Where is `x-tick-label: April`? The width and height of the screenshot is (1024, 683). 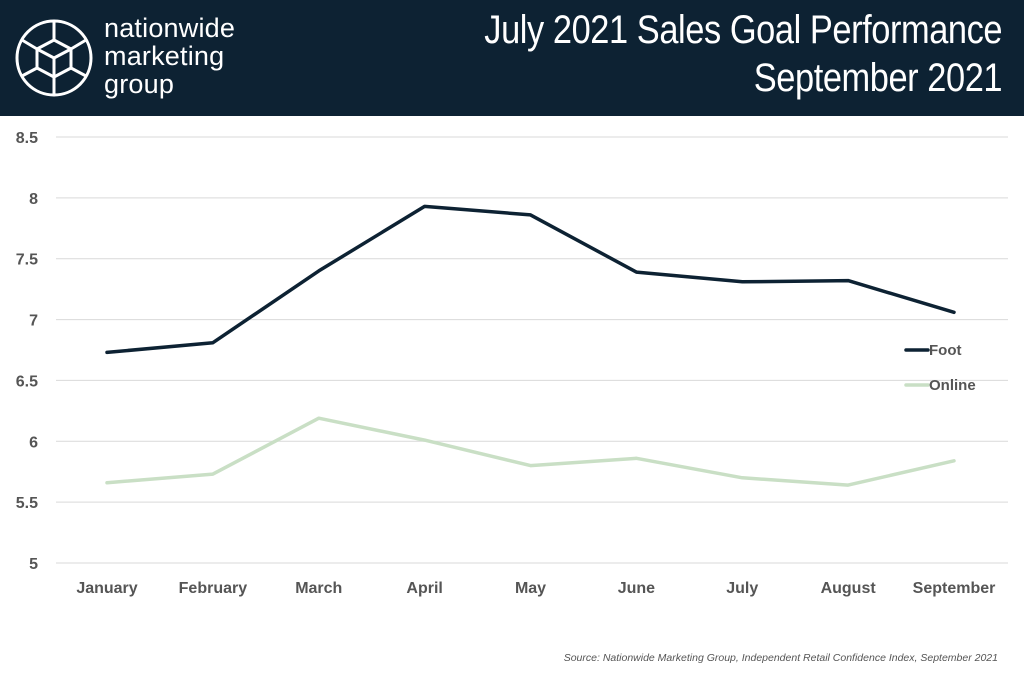 x-tick-label: April is located at coordinates (424, 588).